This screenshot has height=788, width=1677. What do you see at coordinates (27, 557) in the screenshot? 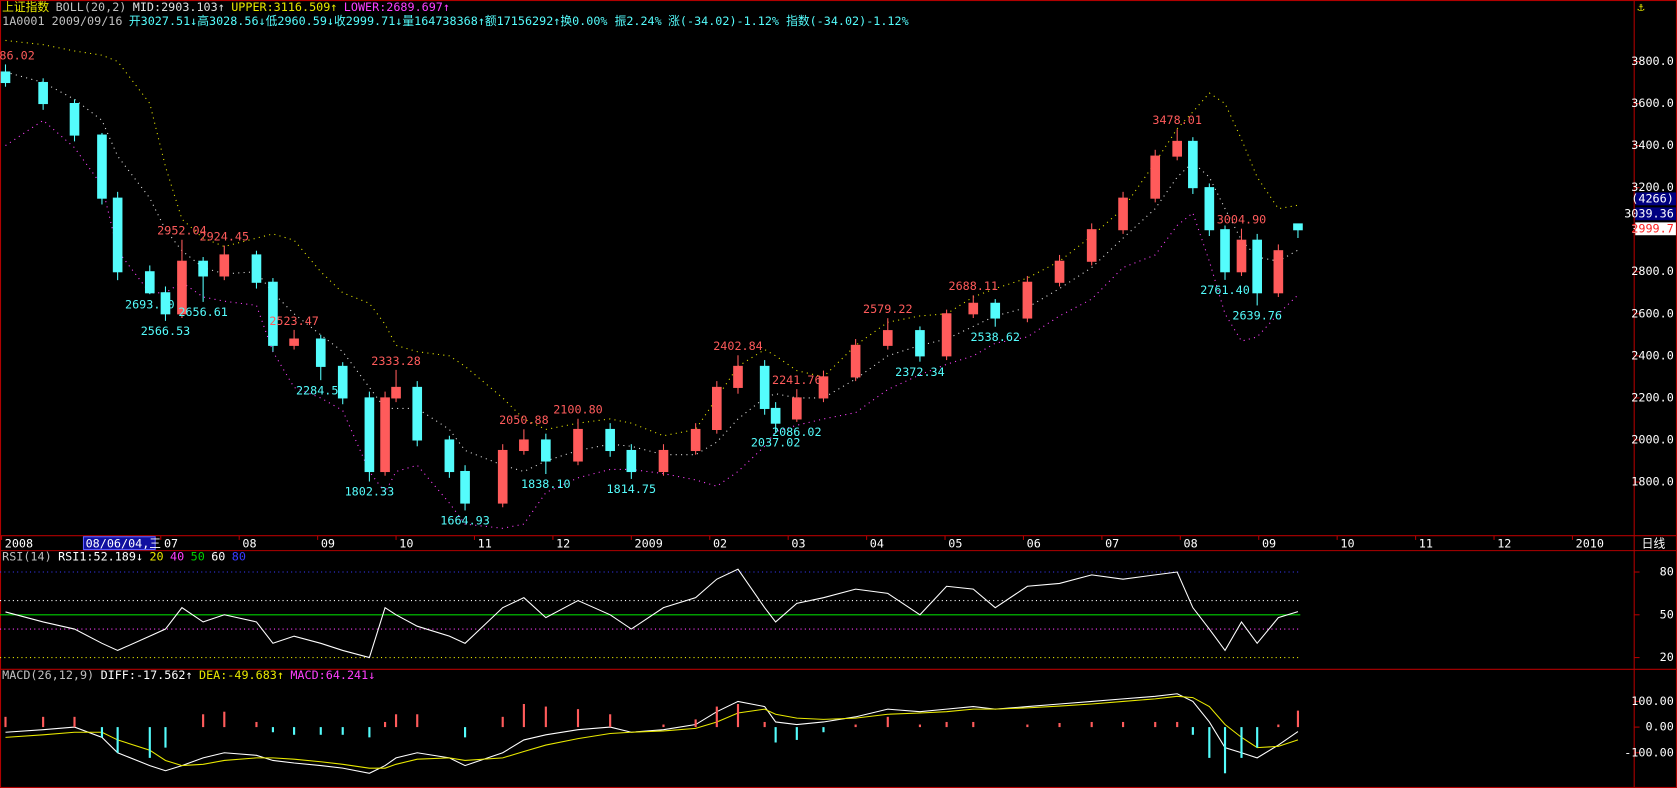
I see `legend-text: RSI(14)` at bounding box center [27, 557].